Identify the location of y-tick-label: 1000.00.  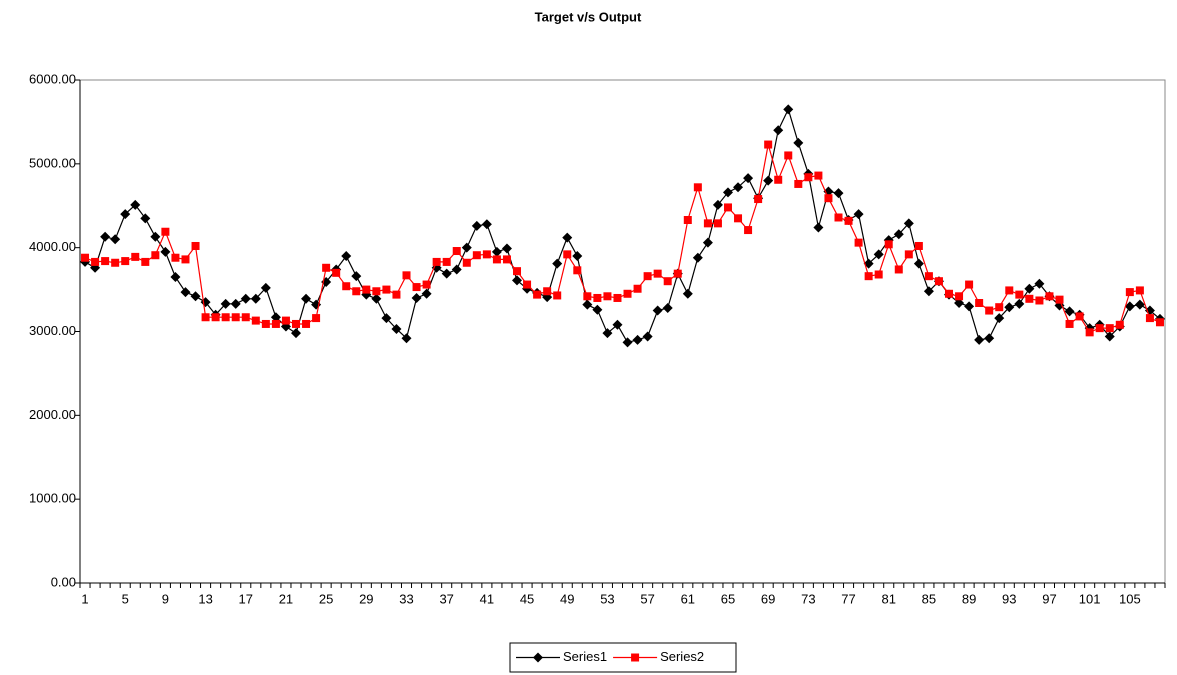
(52, 498).